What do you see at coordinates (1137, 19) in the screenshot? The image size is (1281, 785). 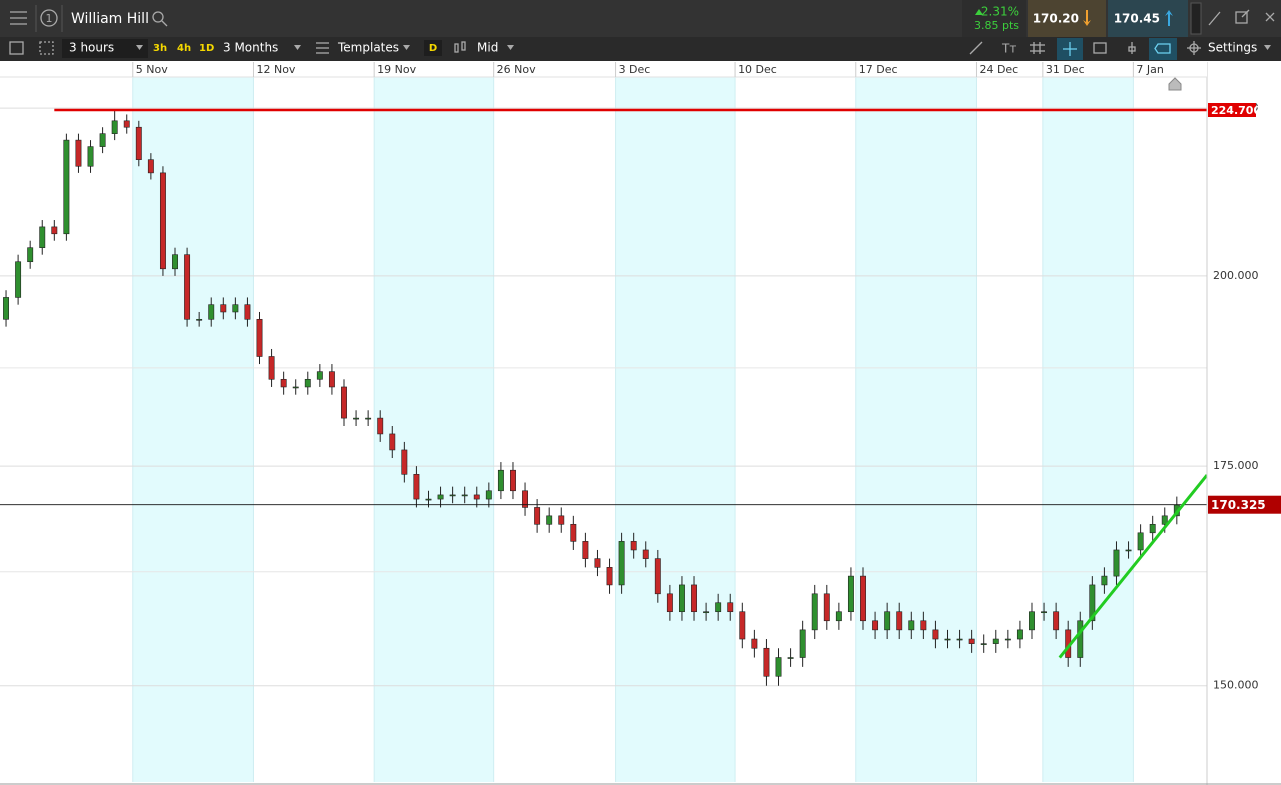 I see `buy-price: 170.45` at bounding box center [1137, 19].